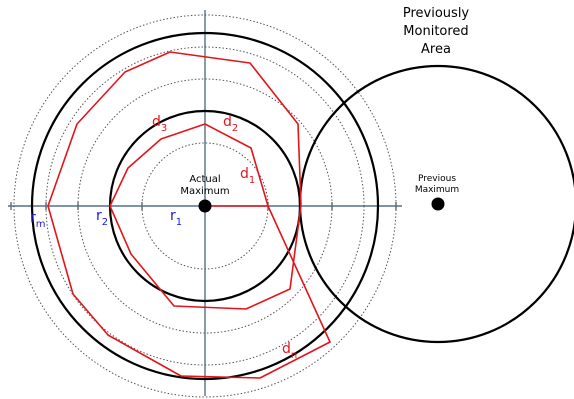 Image resolution: width=574 pixels, height=399 pixels. Describe the element at coordinates (204, 179) in the screenshot. I see `actual-maximum-label-line1: Actual` at that location.